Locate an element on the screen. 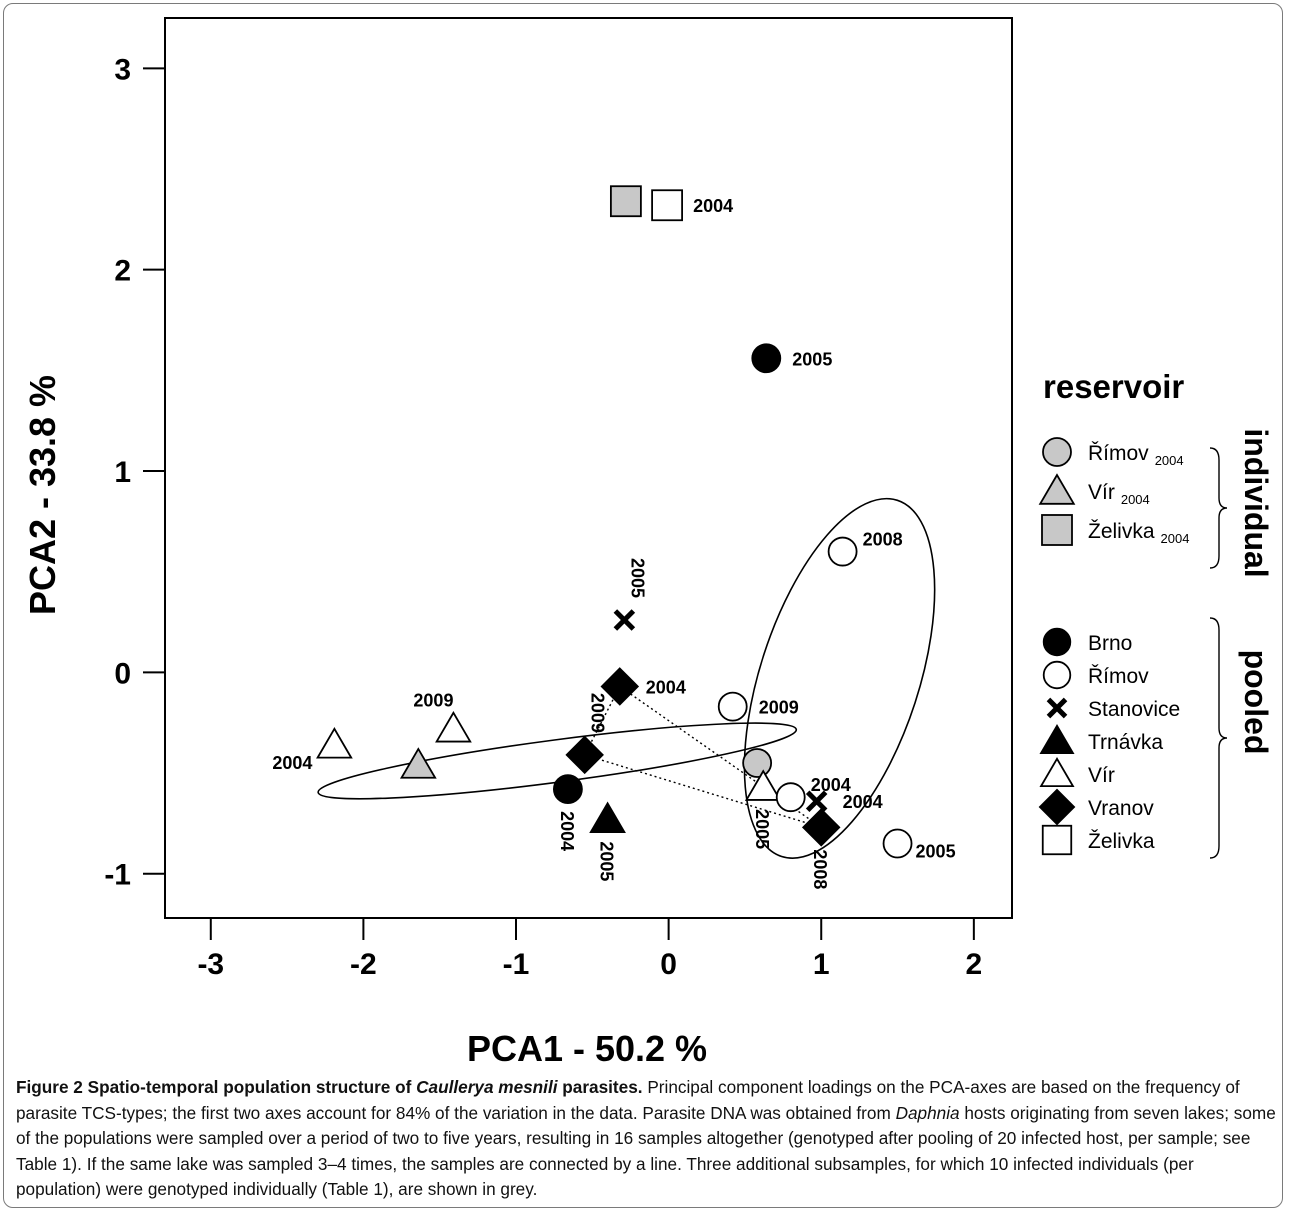  x-tick-label: -3 is located at coordinates (210, 964).